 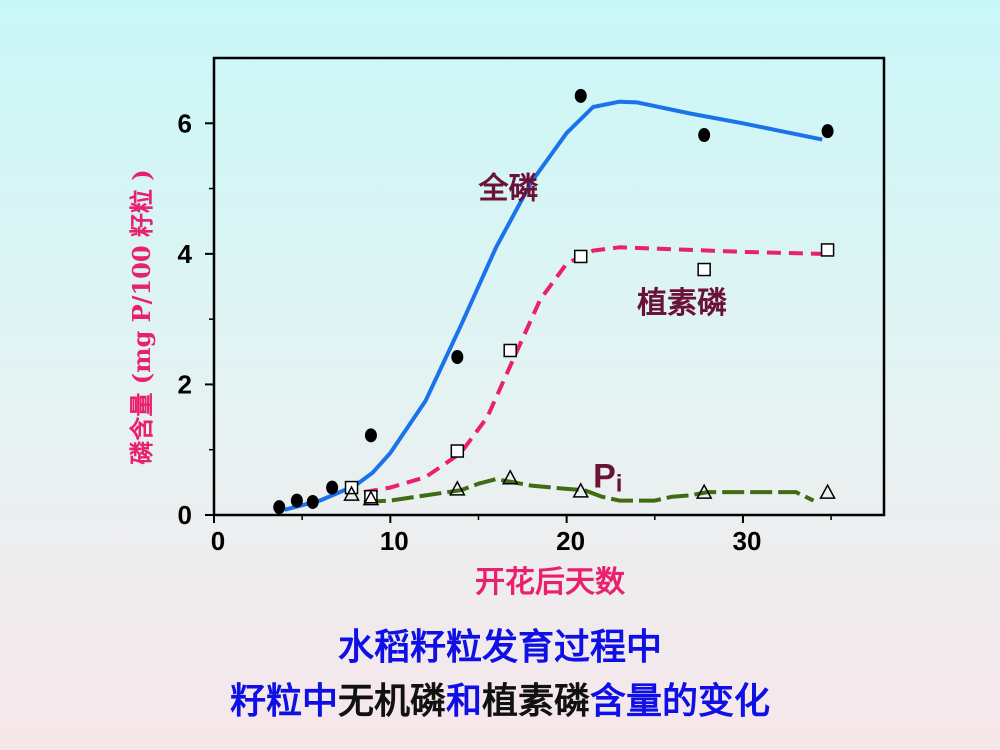 What do you see at coordinates (463, 701) in the screenshot?
I see `caption-part: 和` at bounding box center [463, 701].